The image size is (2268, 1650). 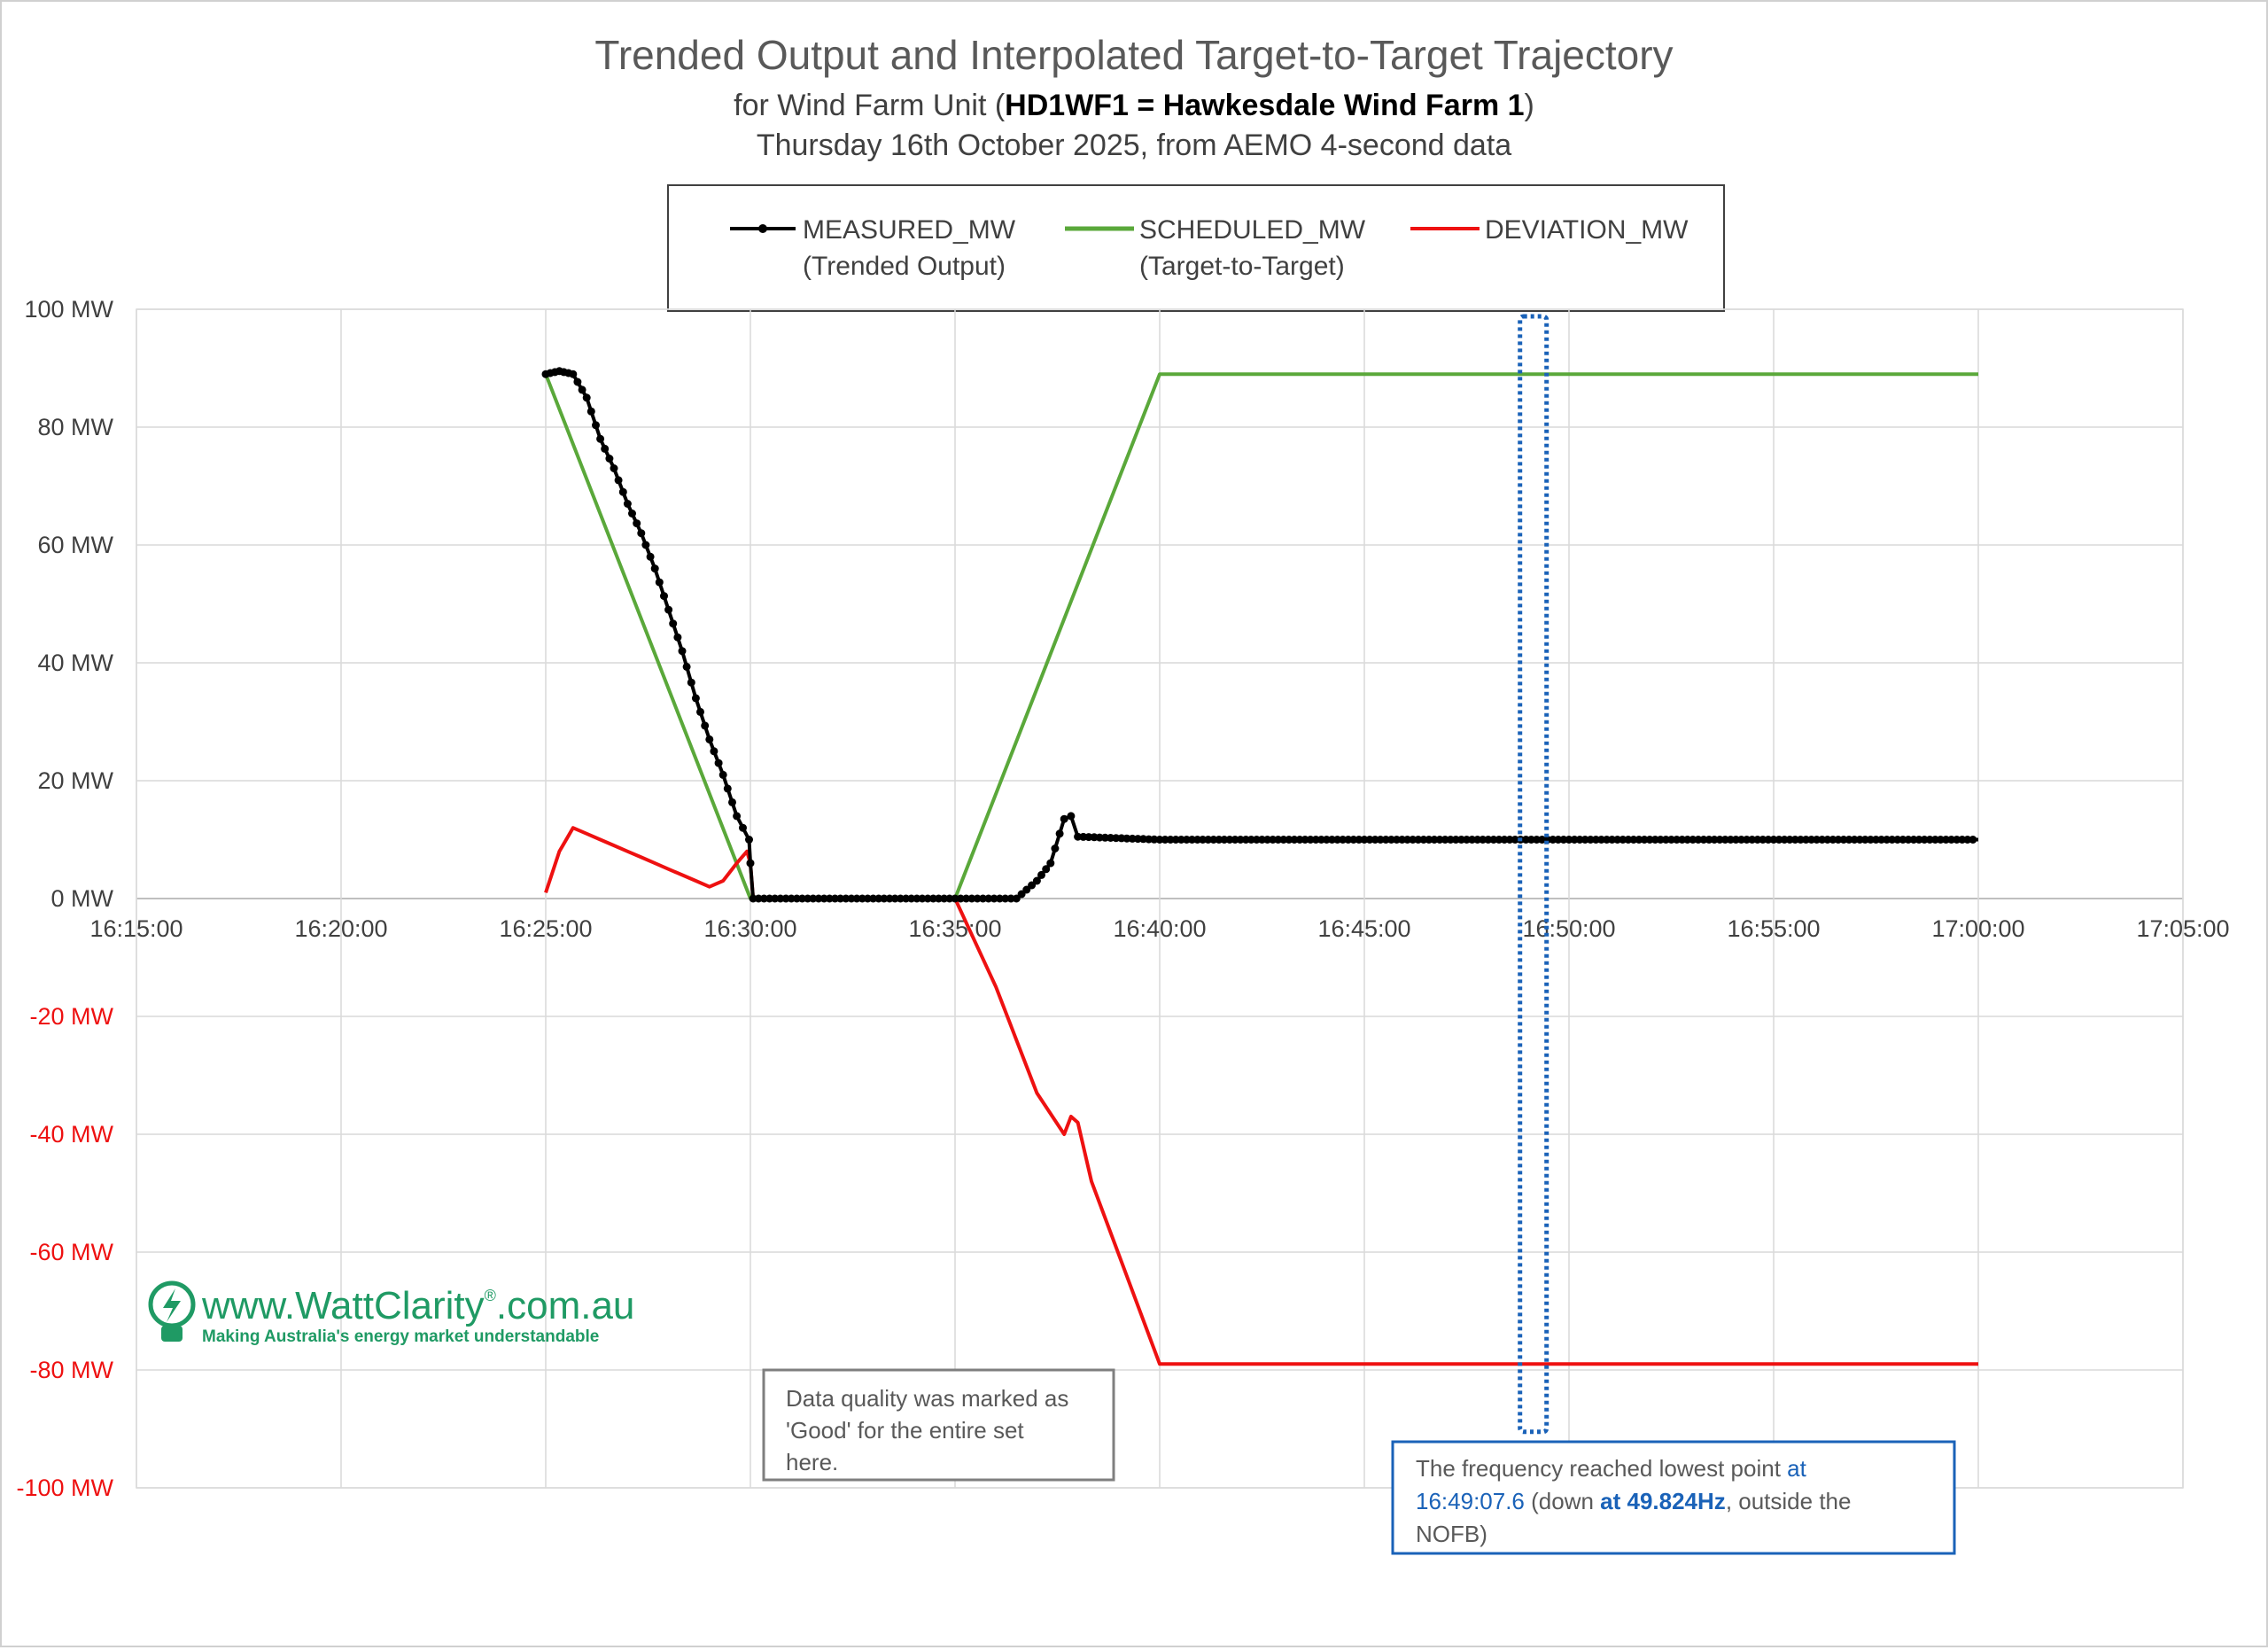 I want to click on frequency-line-1: The frequency reached lowest point at, so click(x=1611, y=1468).